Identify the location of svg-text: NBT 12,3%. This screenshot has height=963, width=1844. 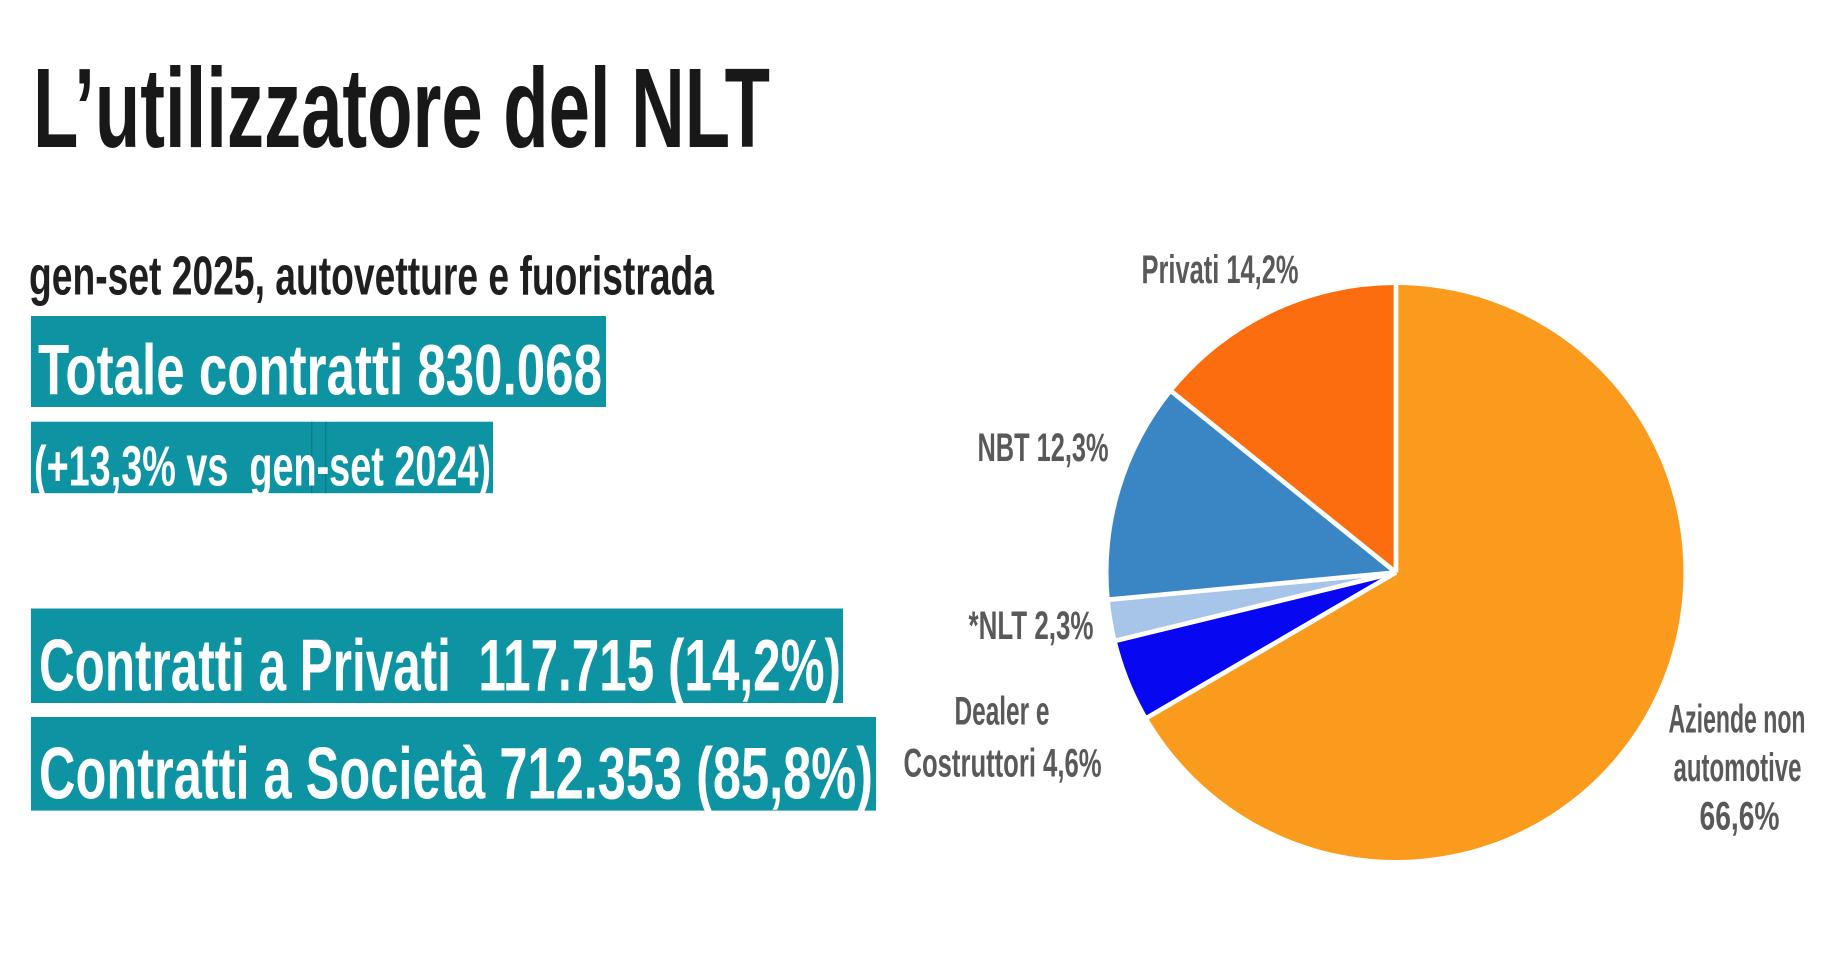
(1043, 448).